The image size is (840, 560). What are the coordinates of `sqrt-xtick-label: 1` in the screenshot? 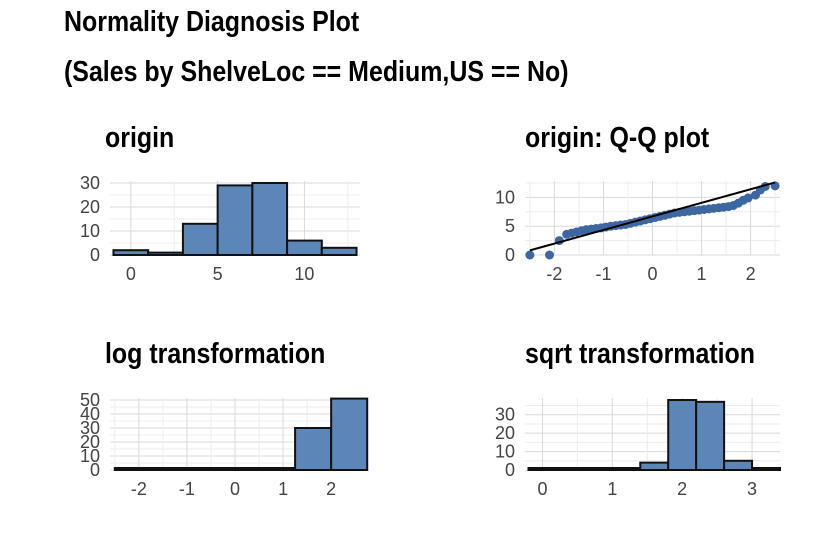 It's located at (612, 489).